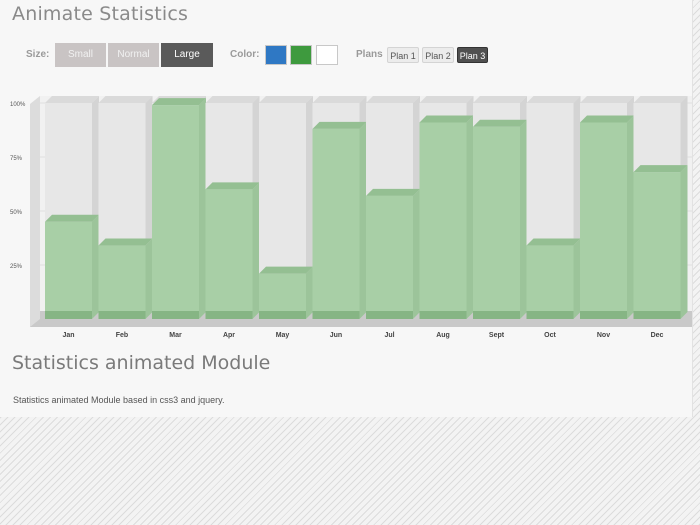 Image resolution: width=700 pixels, height=525 pixels. Describe the element at coordinates (301, 55) in the screenshot. I see `color-swatch-green` at that location.